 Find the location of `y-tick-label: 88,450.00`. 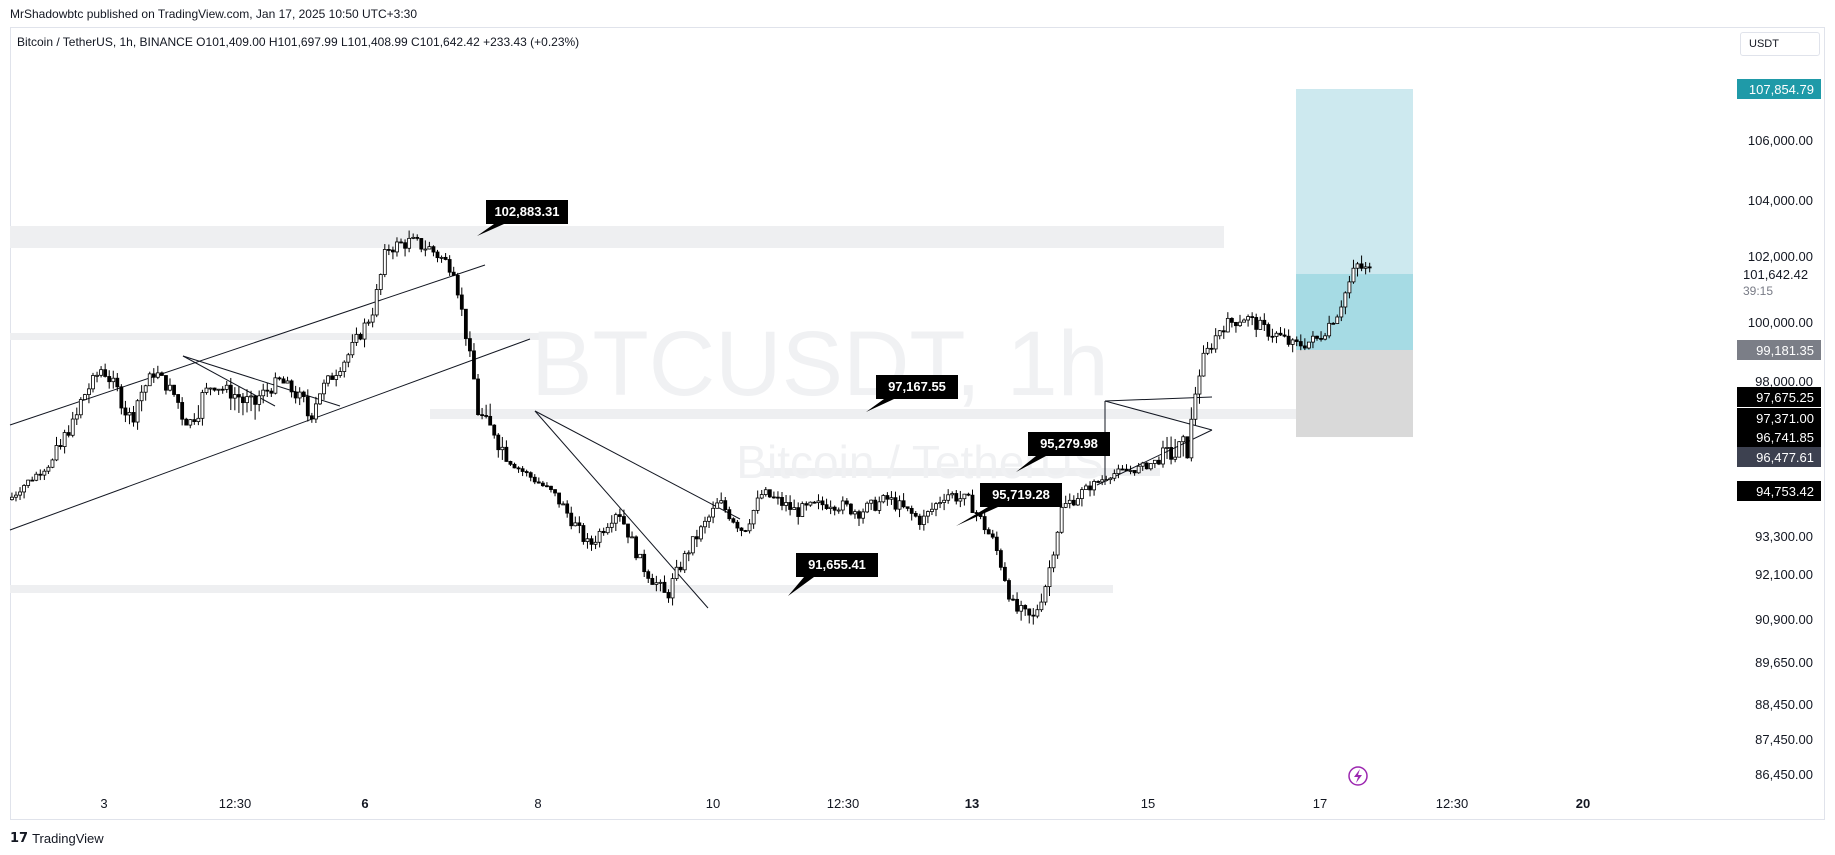

y-tick-label: 88,450.00 is located at coordinates (1784, 704).